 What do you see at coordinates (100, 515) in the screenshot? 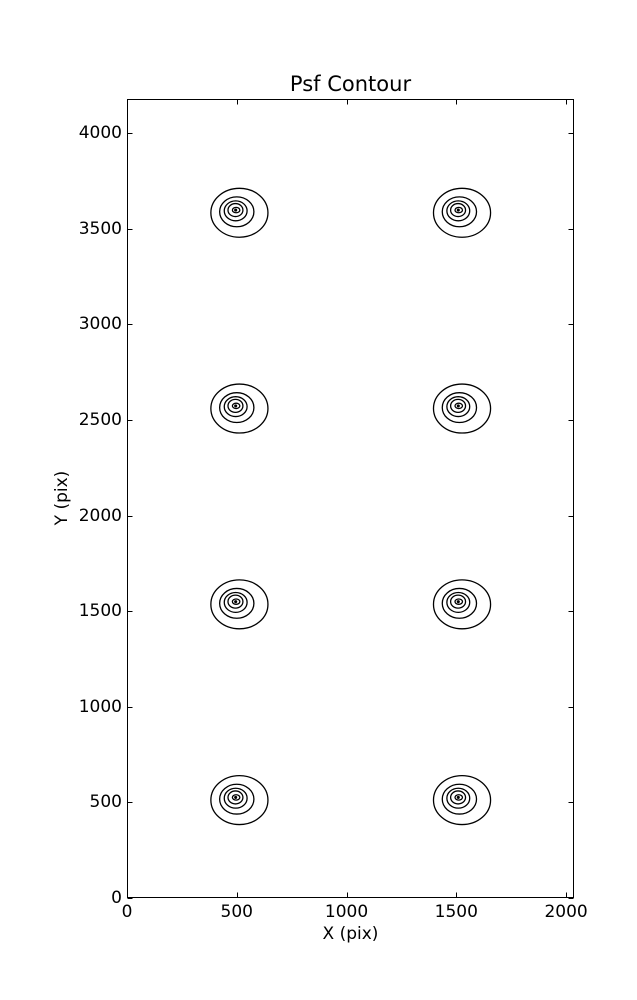
I see `y-tick-label: 2000` at bounding box center [100, 515].